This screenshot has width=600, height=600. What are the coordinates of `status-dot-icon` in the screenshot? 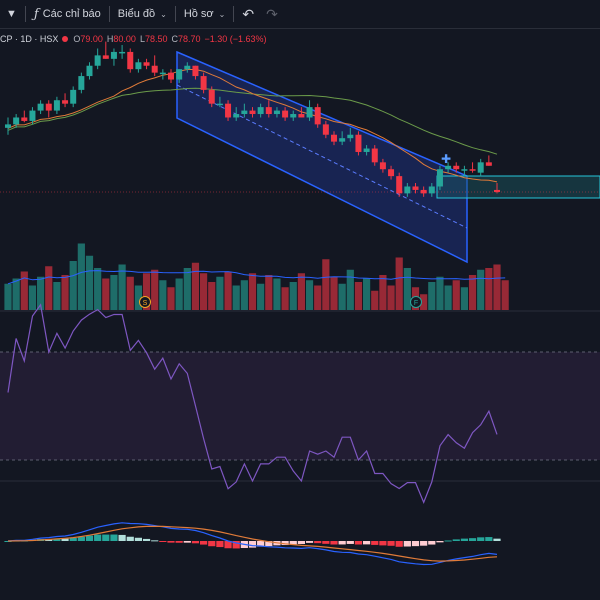 It's located at (65, 39).